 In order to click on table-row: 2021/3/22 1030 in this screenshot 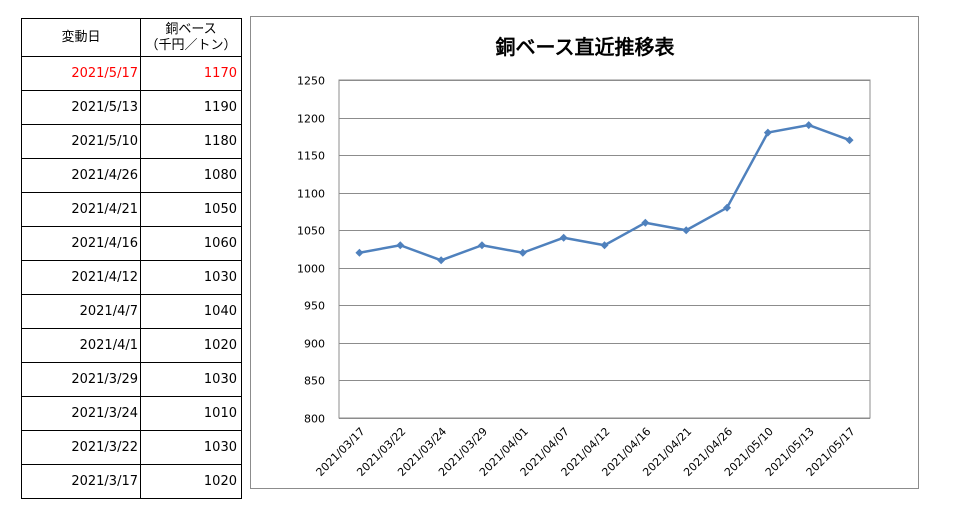, I will do `click(131, 447)`.